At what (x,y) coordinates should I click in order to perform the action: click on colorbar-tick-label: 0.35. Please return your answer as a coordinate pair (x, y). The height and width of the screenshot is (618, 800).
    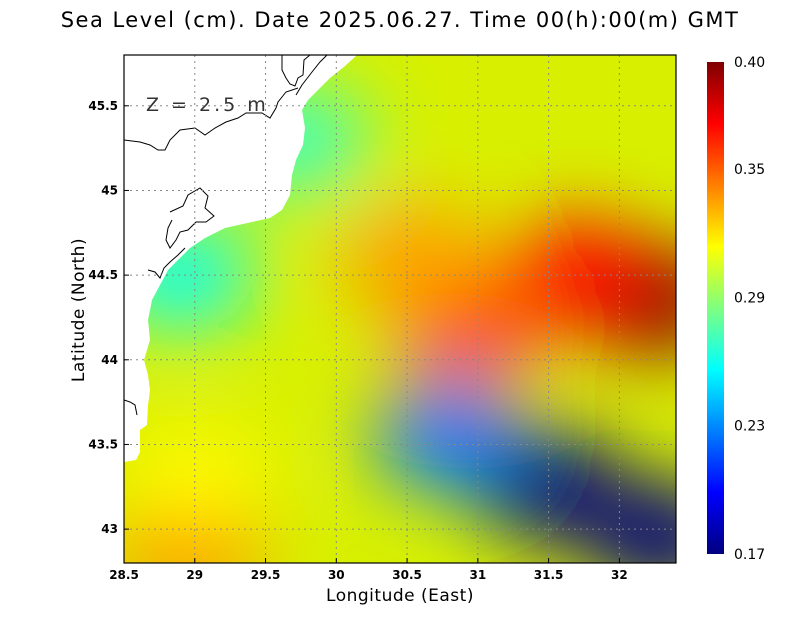
    Looking at the image, I should click on (749, 170).